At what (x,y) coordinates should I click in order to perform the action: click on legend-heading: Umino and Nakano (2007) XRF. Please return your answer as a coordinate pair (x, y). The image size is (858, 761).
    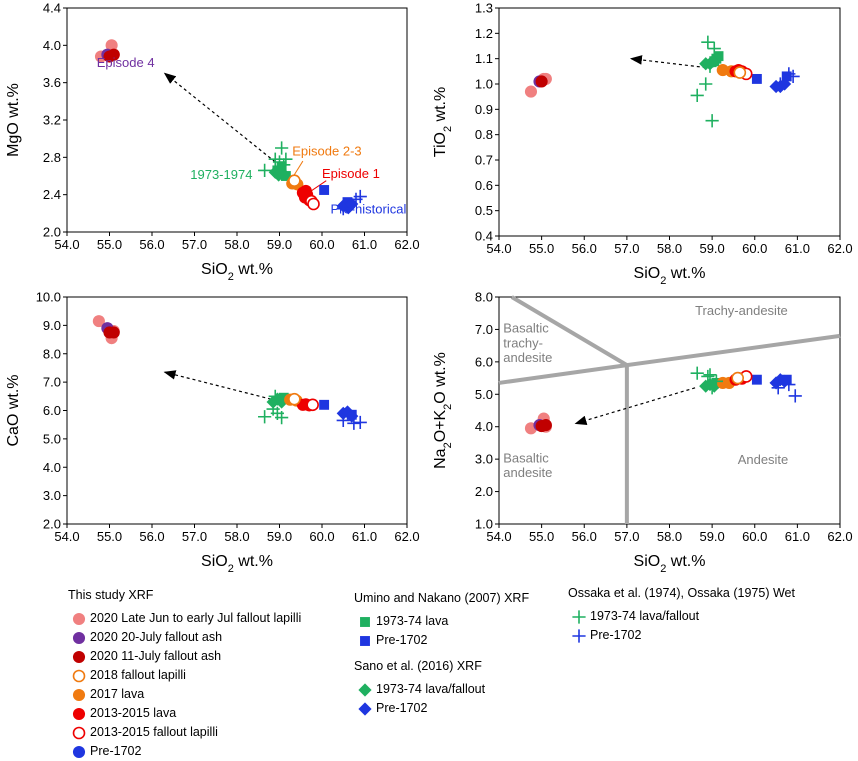
    Looking at the image, I should click on (442, 598).